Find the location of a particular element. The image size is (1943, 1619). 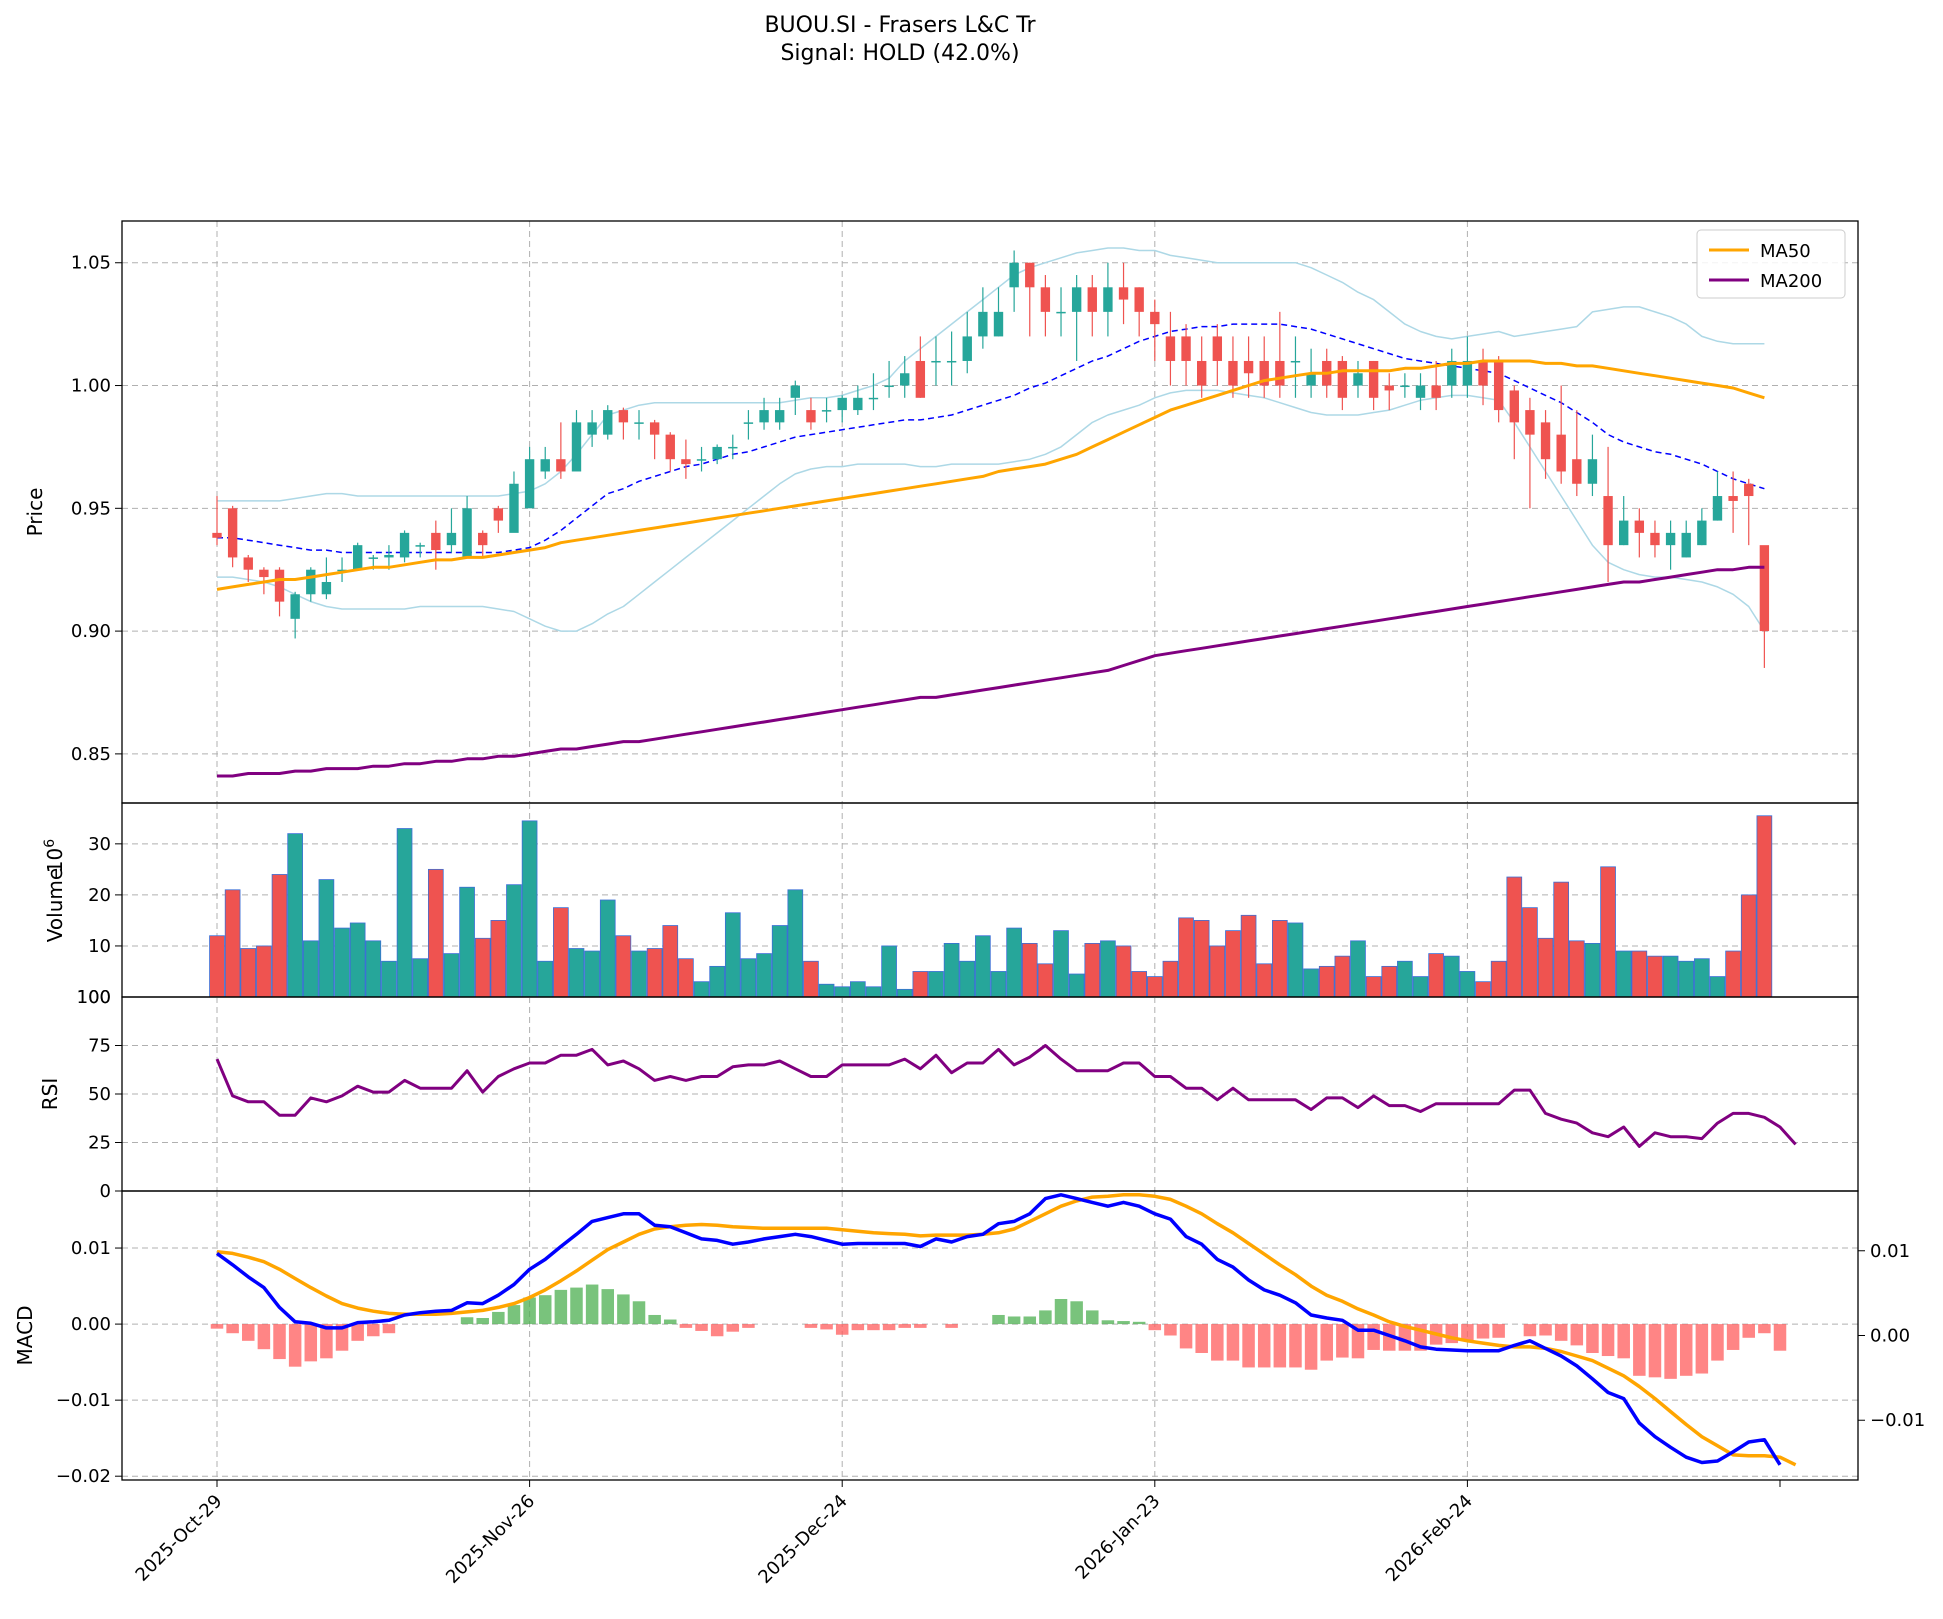

macd-ylabel: MACD is located at coordinates (25, 1336).